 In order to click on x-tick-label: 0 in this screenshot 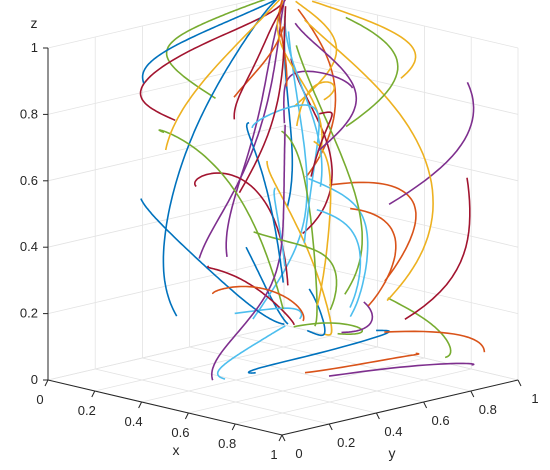, I will do `click(39, 399)`.